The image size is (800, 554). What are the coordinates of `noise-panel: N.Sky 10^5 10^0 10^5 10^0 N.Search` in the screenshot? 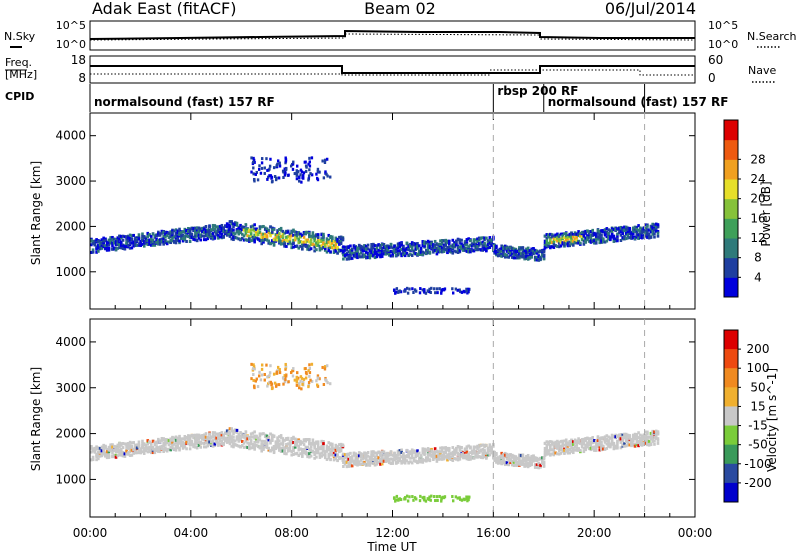 It's located at (400, 35).